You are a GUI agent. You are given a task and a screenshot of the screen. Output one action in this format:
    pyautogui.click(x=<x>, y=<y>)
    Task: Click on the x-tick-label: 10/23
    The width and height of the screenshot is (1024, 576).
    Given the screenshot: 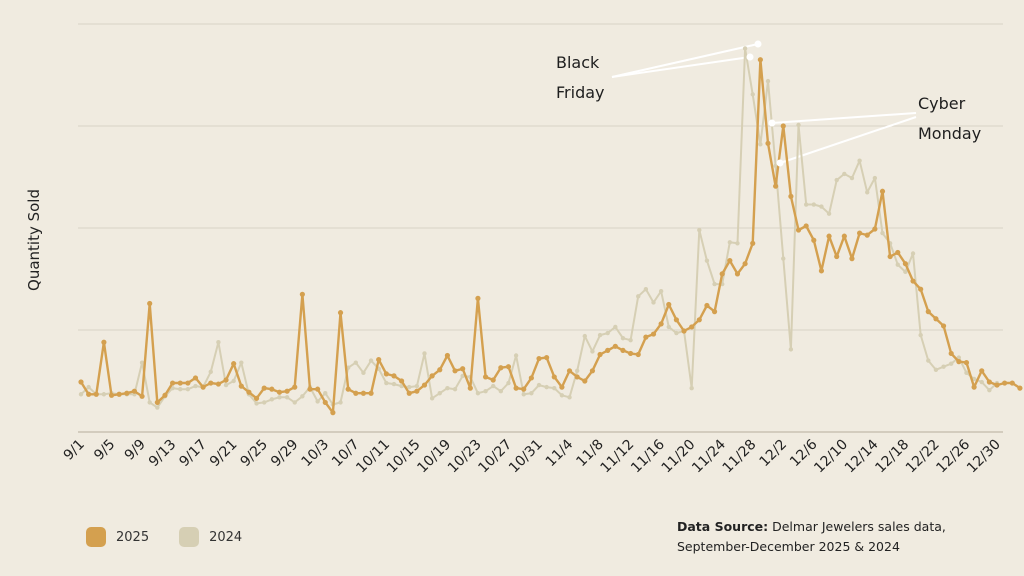 What is the action you would take?
    pyautogui.click(x=465, y=457)
    